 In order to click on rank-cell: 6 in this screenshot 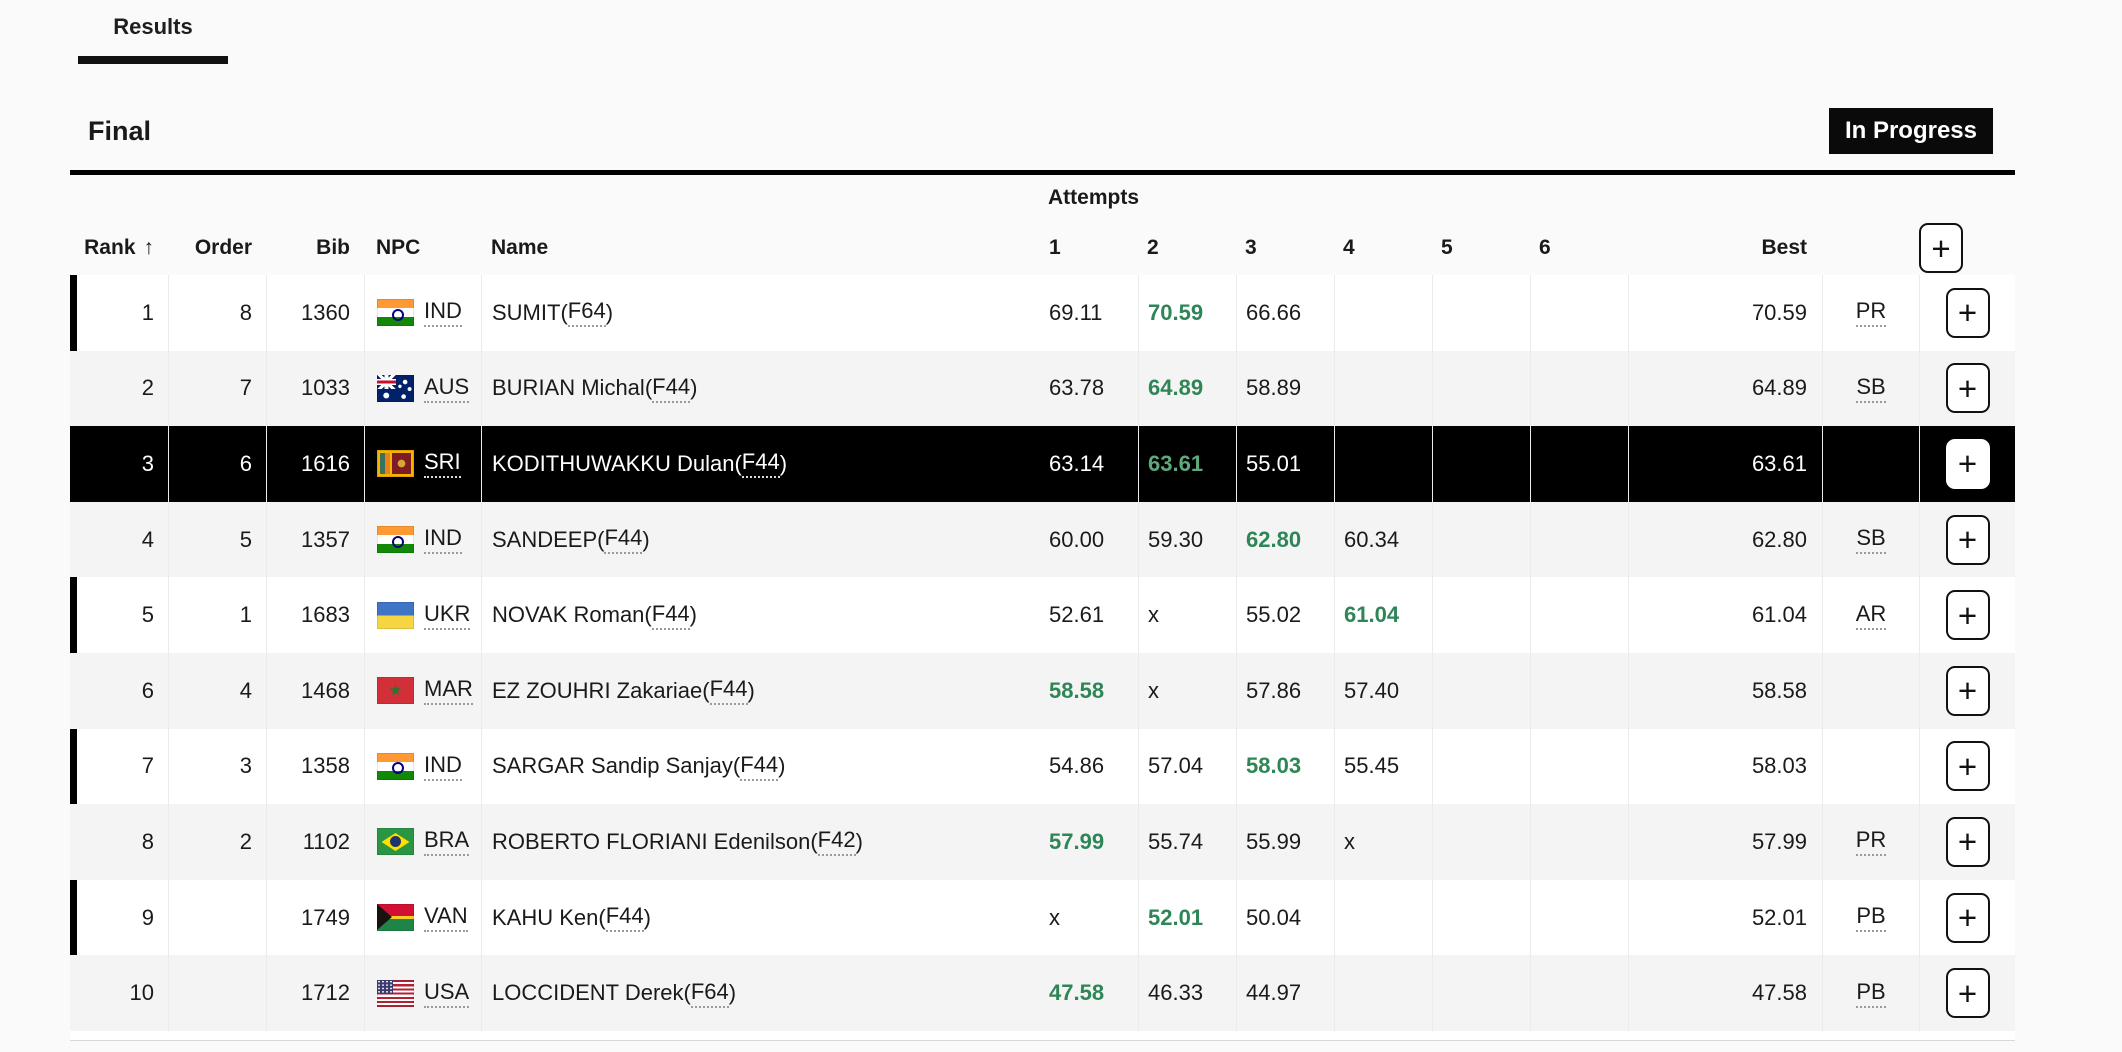, I will do `click(147, 690)`.